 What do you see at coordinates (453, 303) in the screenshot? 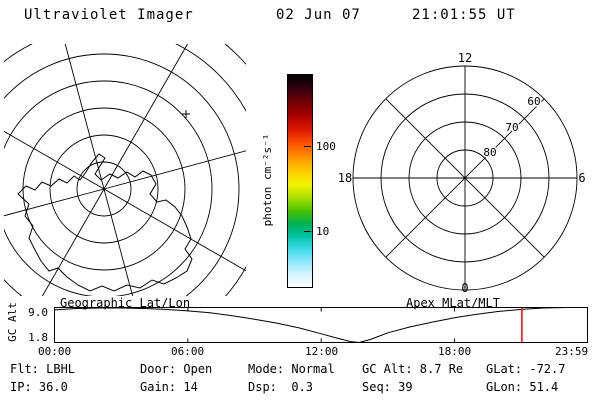
I see `polar-panel-caption: Apex MLat/MLT` at bounding box center [453, 303].